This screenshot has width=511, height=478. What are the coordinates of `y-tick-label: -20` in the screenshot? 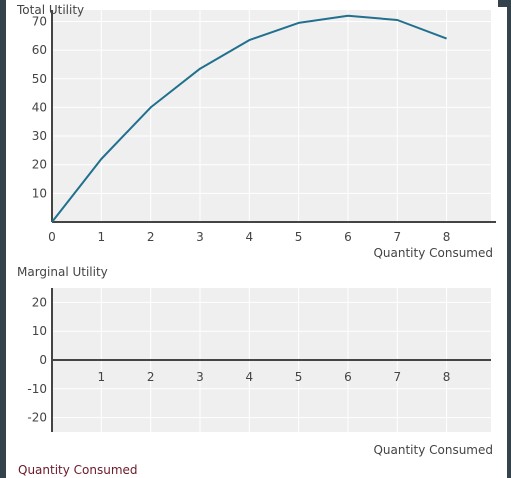 It's located at (37, 418).